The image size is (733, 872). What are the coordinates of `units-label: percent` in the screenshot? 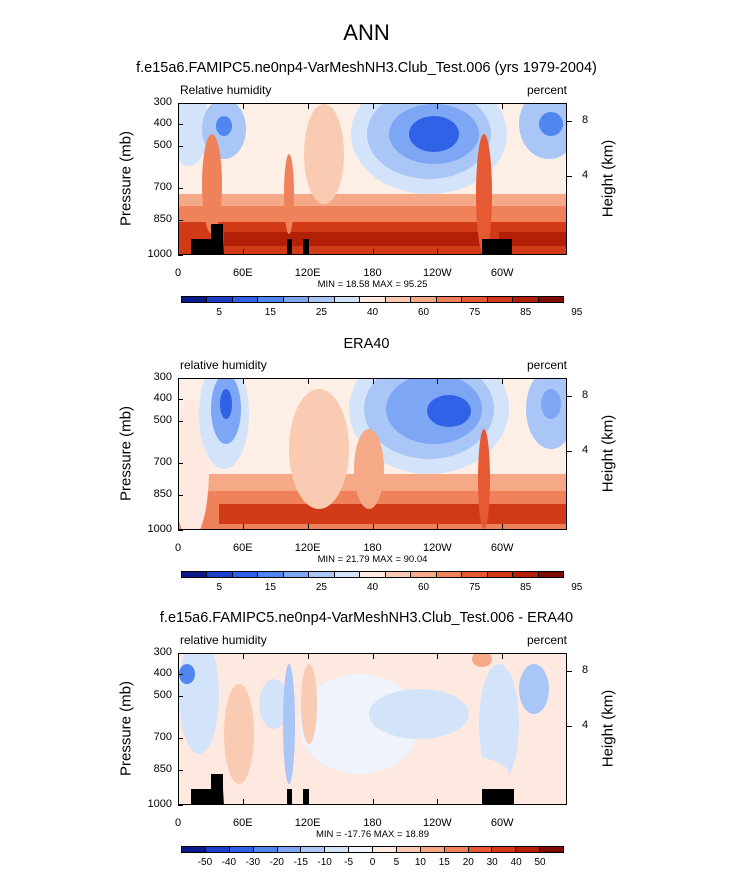 It's located at (546, 90).